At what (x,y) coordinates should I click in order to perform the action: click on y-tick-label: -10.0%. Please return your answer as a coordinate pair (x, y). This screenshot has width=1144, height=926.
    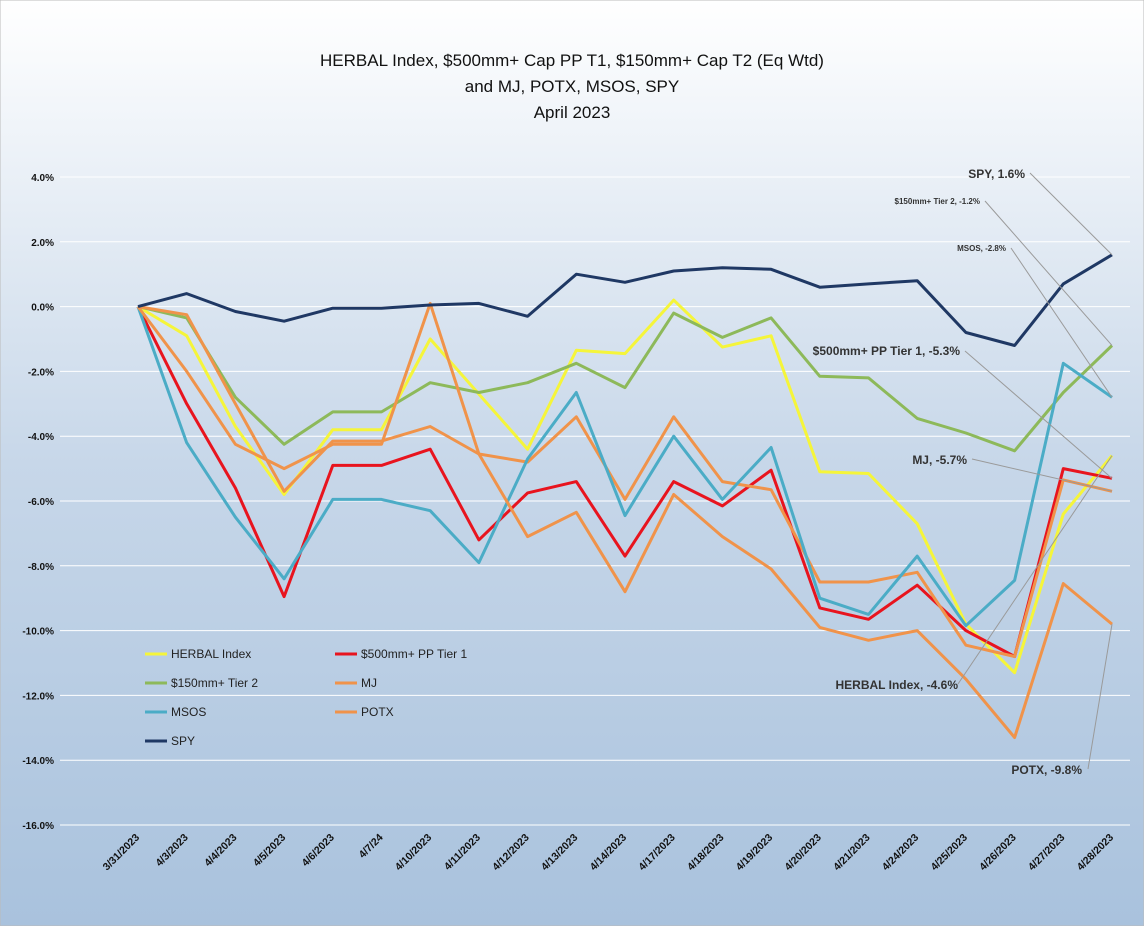
    Looking at the image, I should click on (38, 632).